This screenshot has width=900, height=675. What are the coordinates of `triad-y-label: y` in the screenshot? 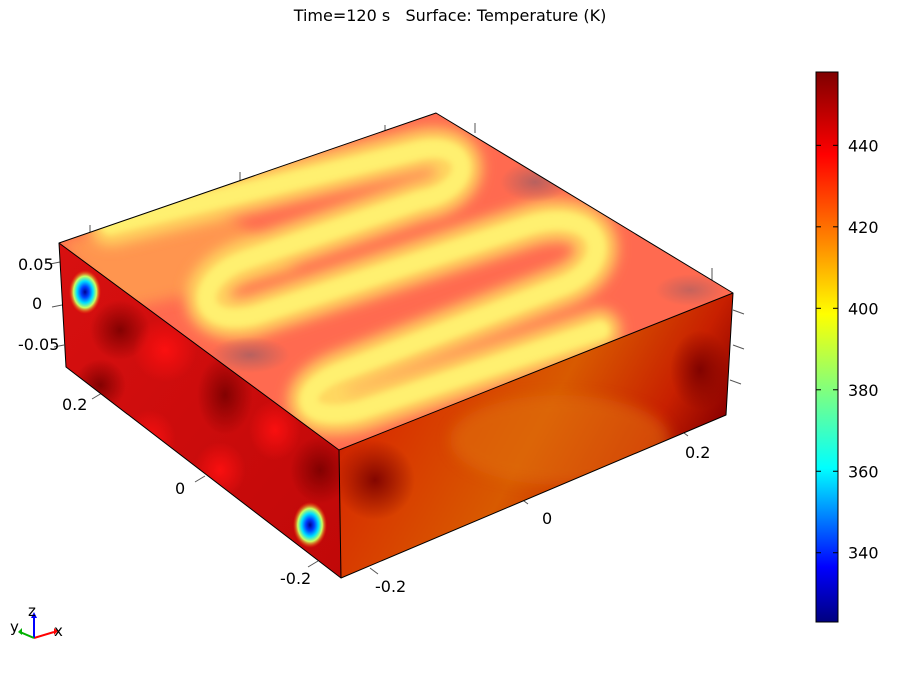 It's located at (14, 627).